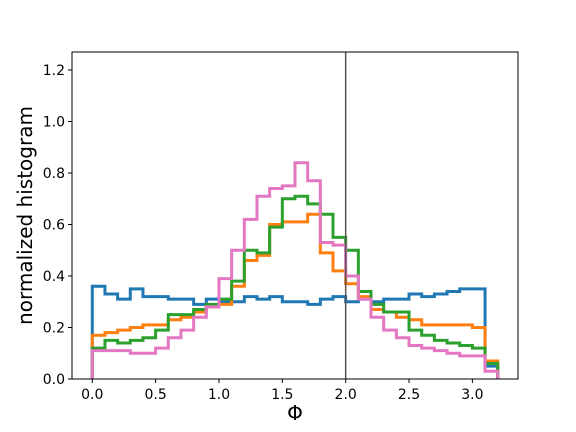 This screenshot has width=576, height=432. I want to click on x-tick-label: 0.5, so click(155, 395).